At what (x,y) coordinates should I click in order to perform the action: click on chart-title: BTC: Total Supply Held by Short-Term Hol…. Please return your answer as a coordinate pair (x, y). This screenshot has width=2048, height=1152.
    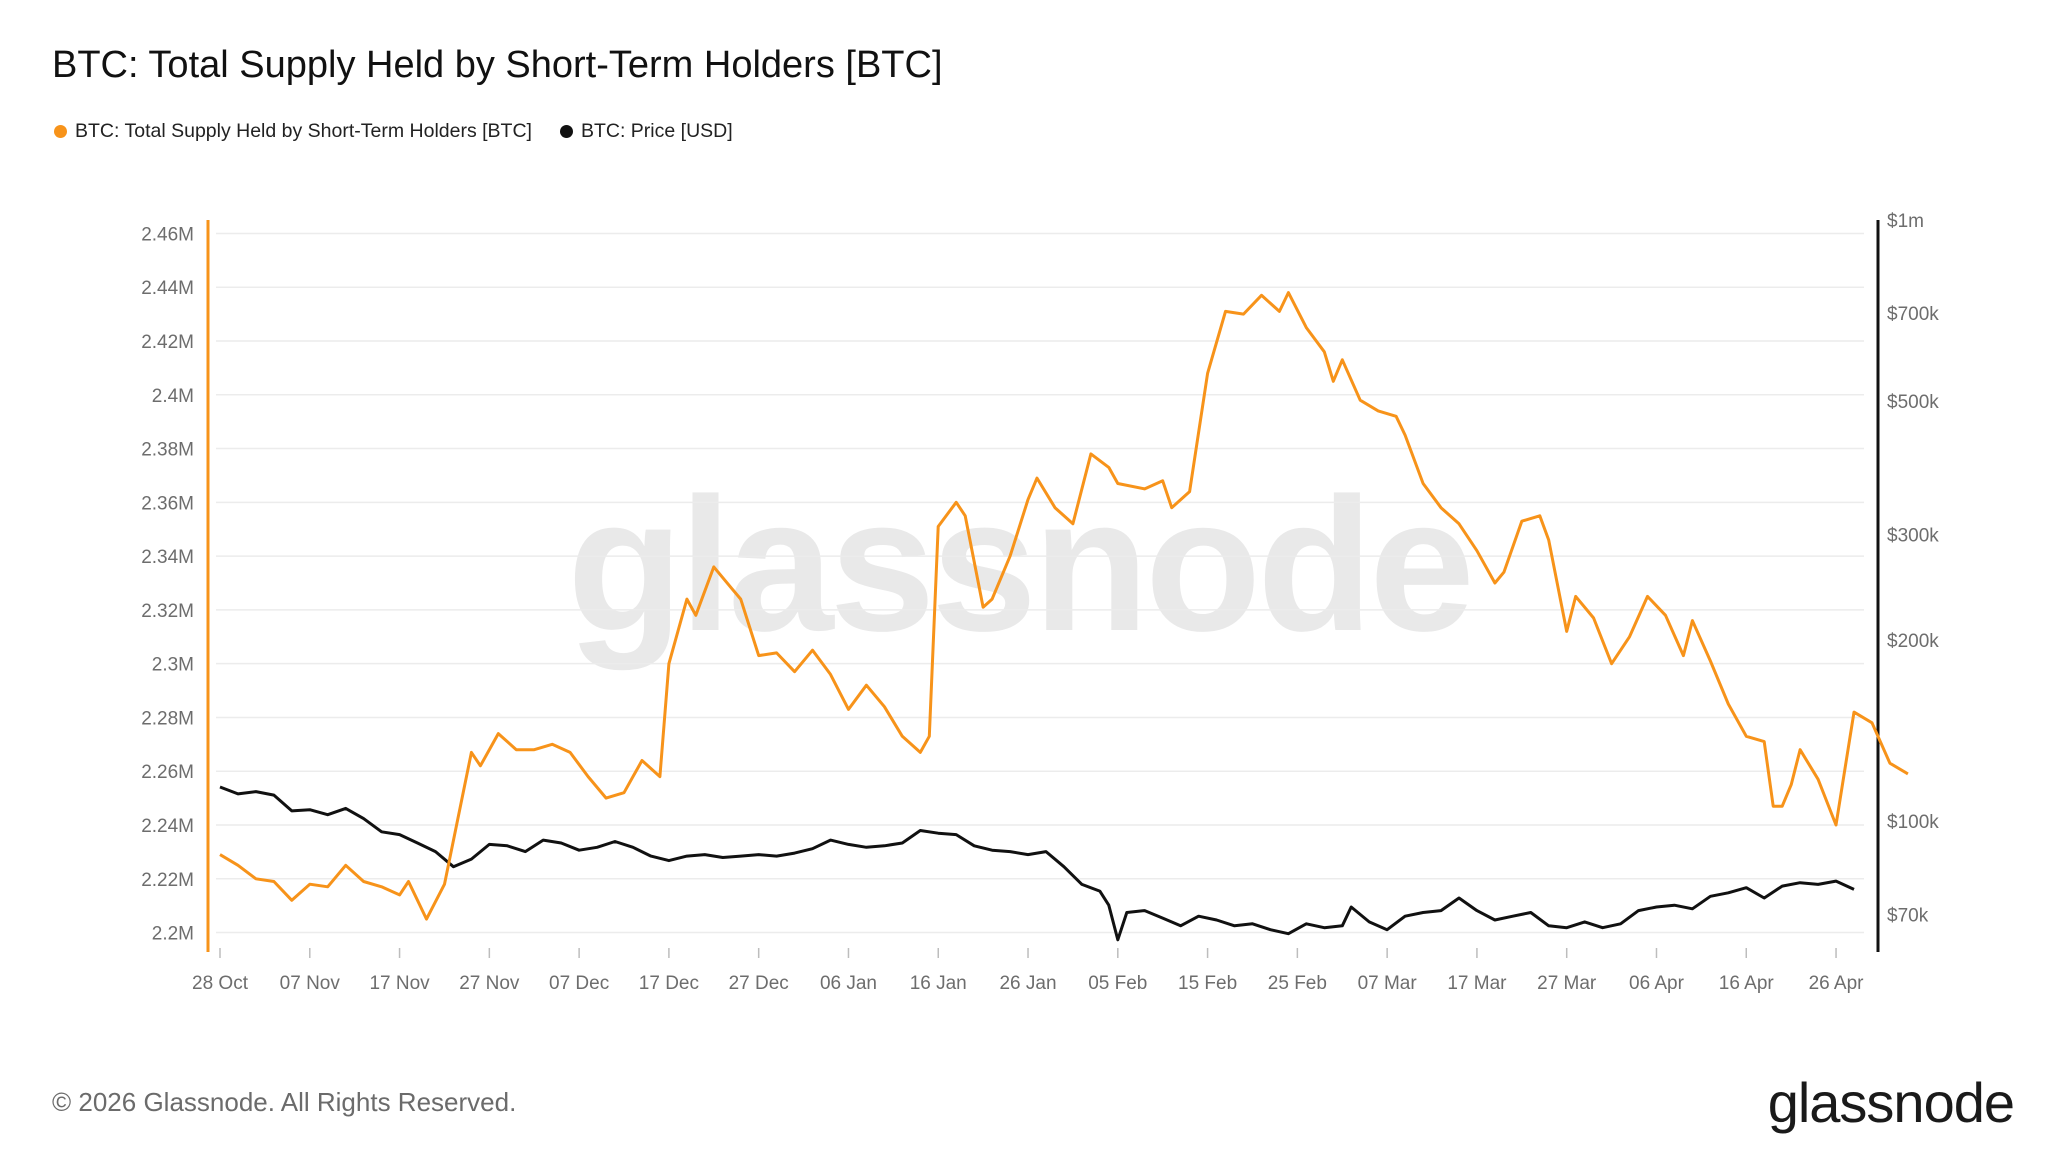
    Looking at the image, I should click on (497, 65).